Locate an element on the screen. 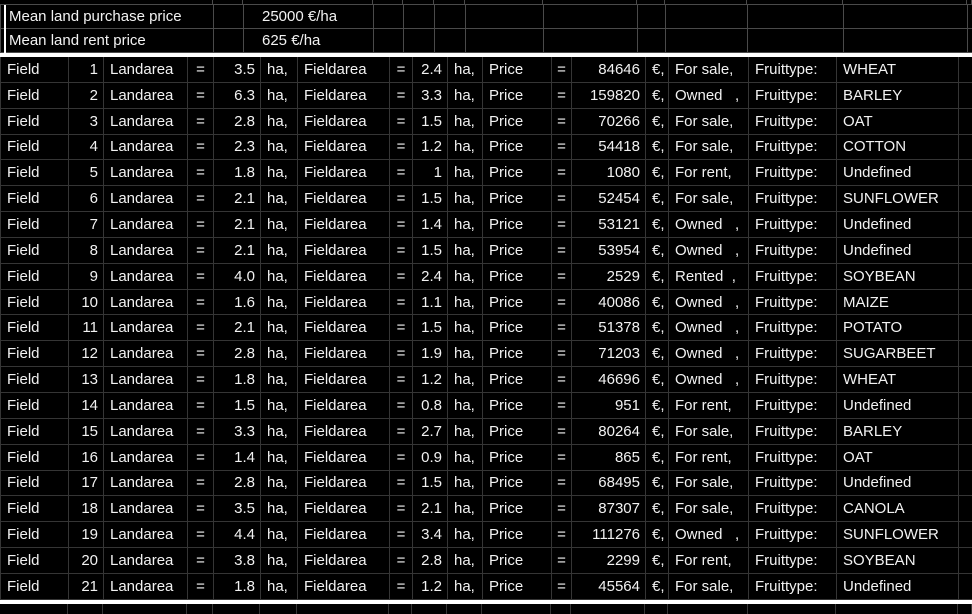 The height and width of the screenshot is (614, 972). field-number-cell: 15 is located at coordinates (86, 431).